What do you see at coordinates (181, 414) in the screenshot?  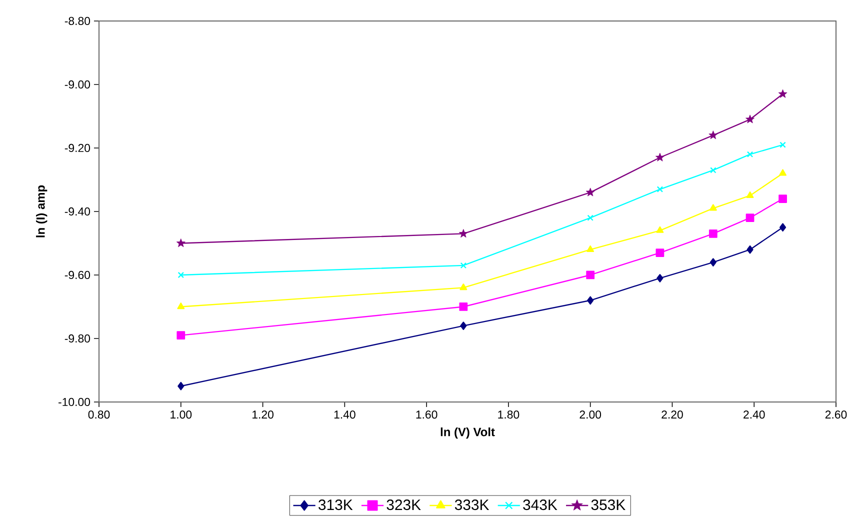 I see `x-tick-label: 1.00` at bounding box center [181, 414].